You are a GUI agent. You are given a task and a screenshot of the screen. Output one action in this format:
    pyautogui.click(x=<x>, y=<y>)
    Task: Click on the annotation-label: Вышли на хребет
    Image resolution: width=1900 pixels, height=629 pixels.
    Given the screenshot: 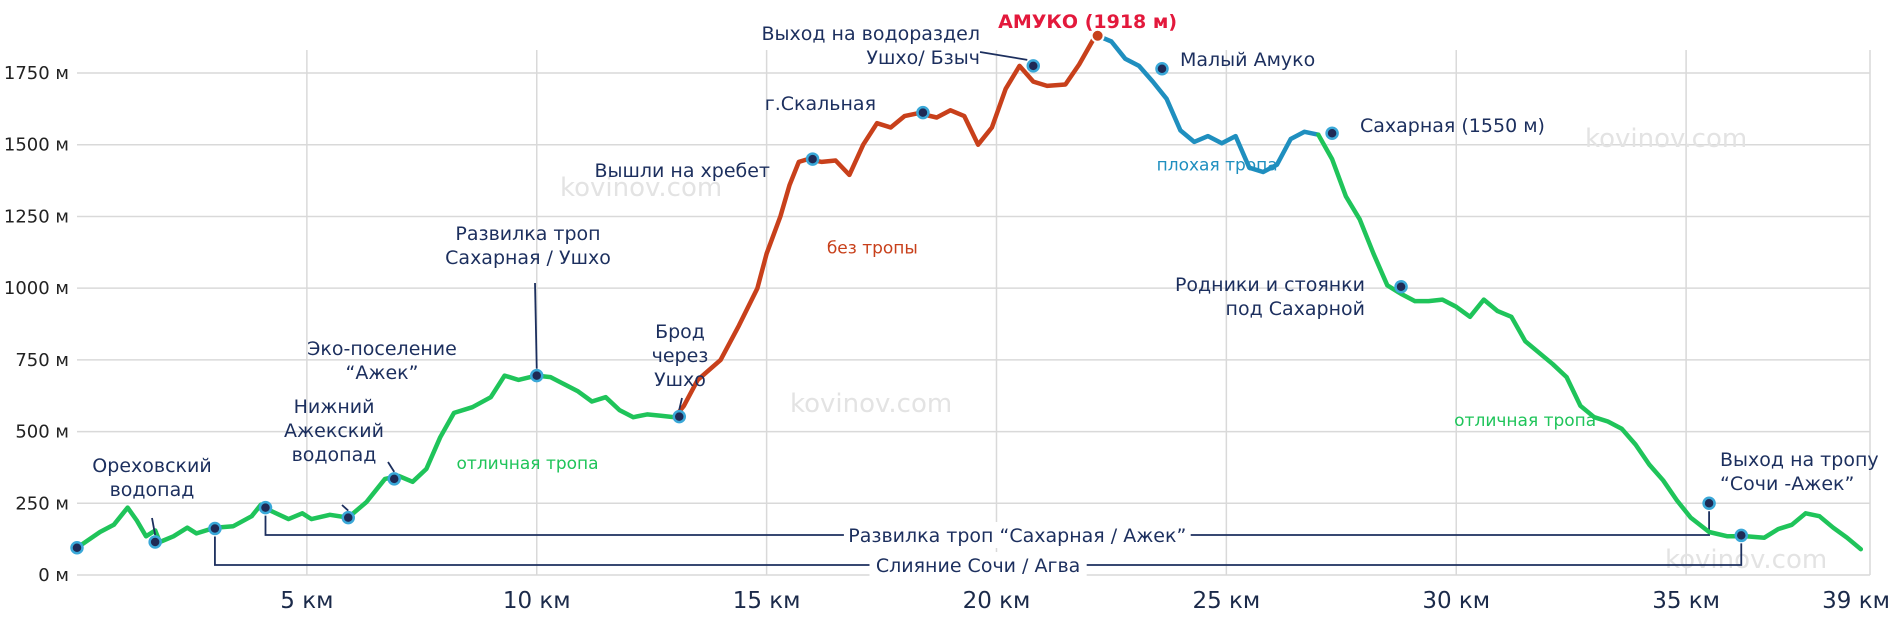 What is the action you would take?
    pyautogui.click(x=682, y=171)
    